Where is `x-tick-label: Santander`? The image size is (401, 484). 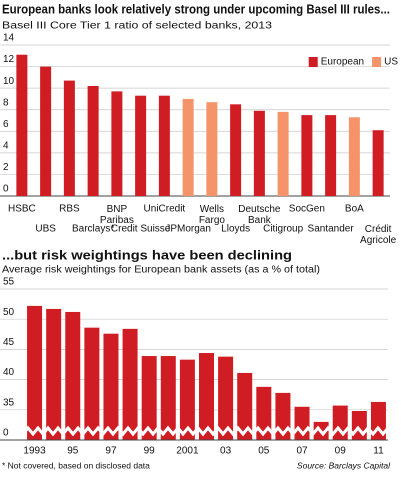 x-tick-label: Santander is located at coordinates (331, 229).